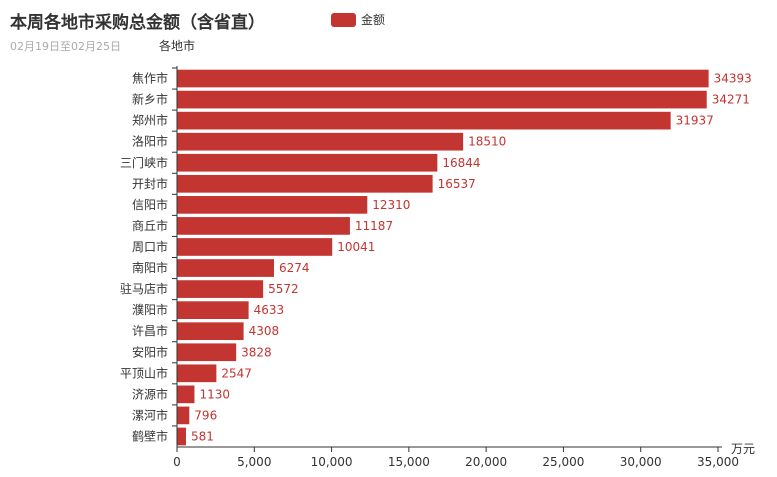  Describe the element at coordinates (150, 393) in the screenshot. I see `category-label: 济源市` at that location.